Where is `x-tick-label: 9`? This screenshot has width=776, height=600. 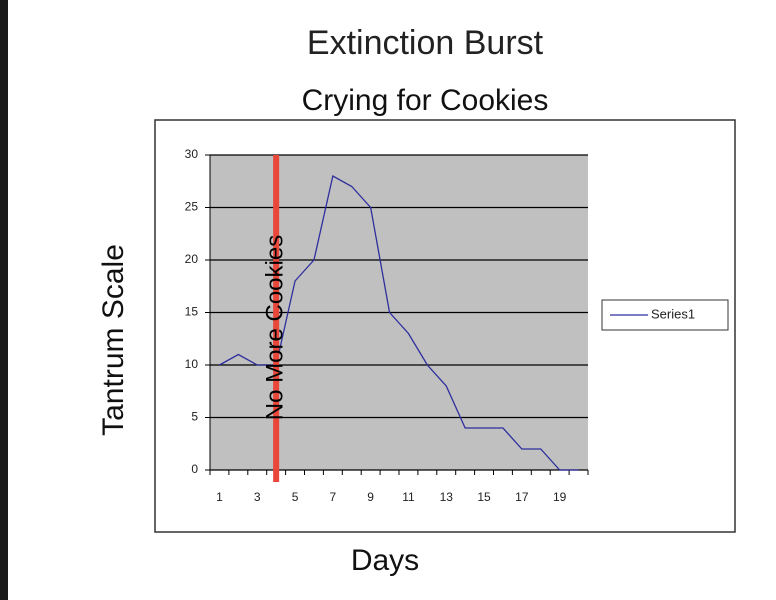 x-tick-label: 9 is located at coordinates (370, 497).